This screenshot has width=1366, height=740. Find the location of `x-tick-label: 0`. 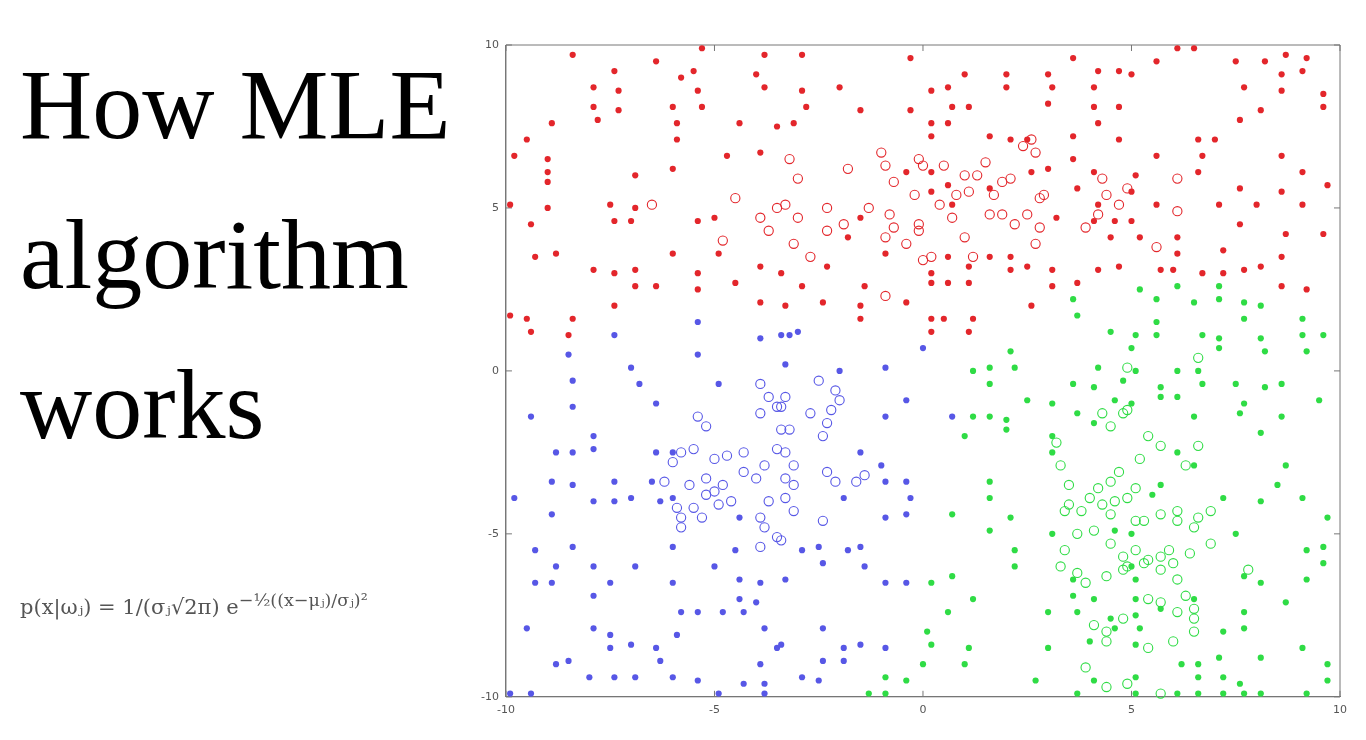

x-tick-label: 0 is located at coordinates (923, 710).